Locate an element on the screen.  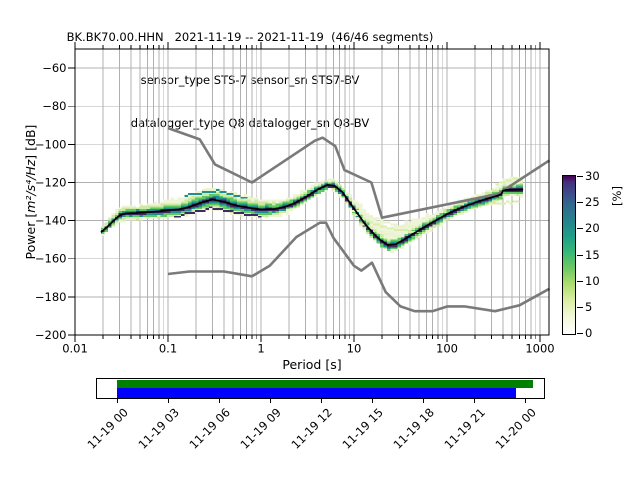
mode-psd-path is located at coordinates (312, 214).